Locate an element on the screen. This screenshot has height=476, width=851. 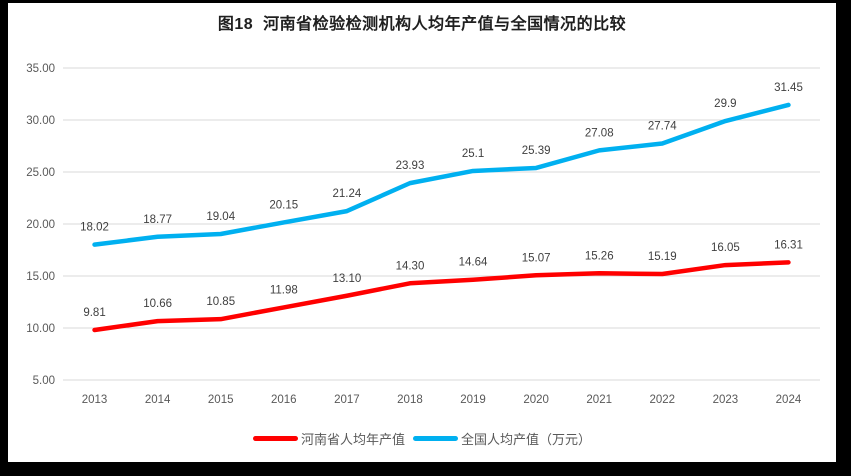
chart-legend: 河南省人均年产值 全国人均产值（万元） is located at coordinates (422, 438).